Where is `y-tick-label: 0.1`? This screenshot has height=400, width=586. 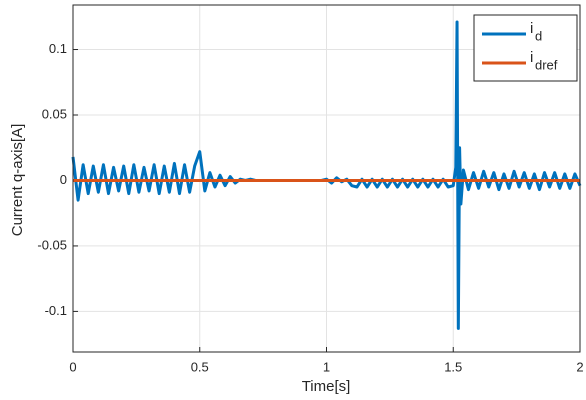 y-tick-label: 0.1 is located at coordinates (58, 48).